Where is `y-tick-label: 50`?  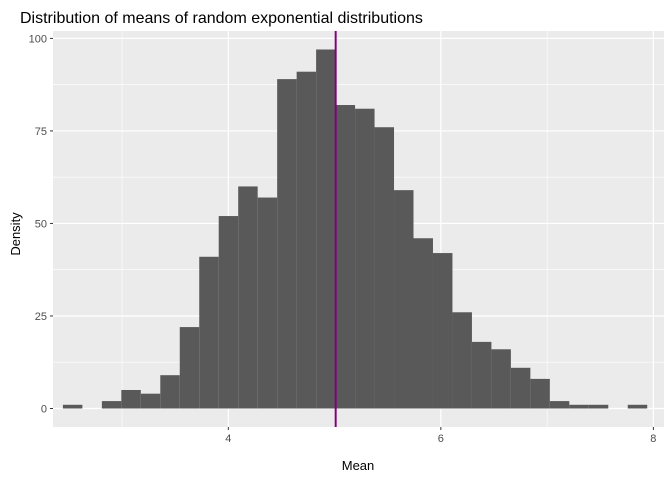
y-tick-label: 50 is located at coordinates (41, 224).